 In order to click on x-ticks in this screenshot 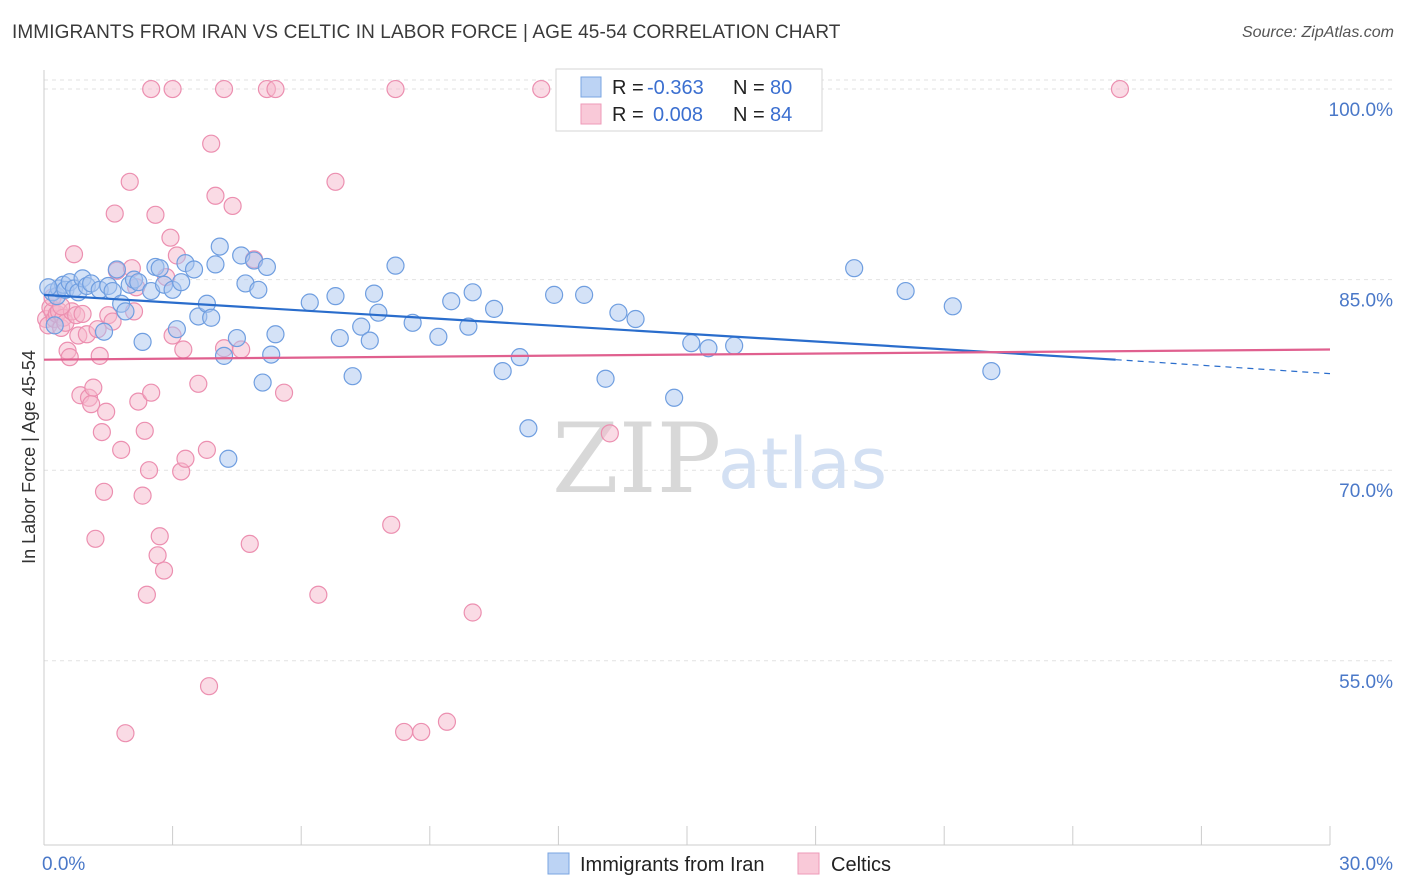, I will do `click(687, 835)`.